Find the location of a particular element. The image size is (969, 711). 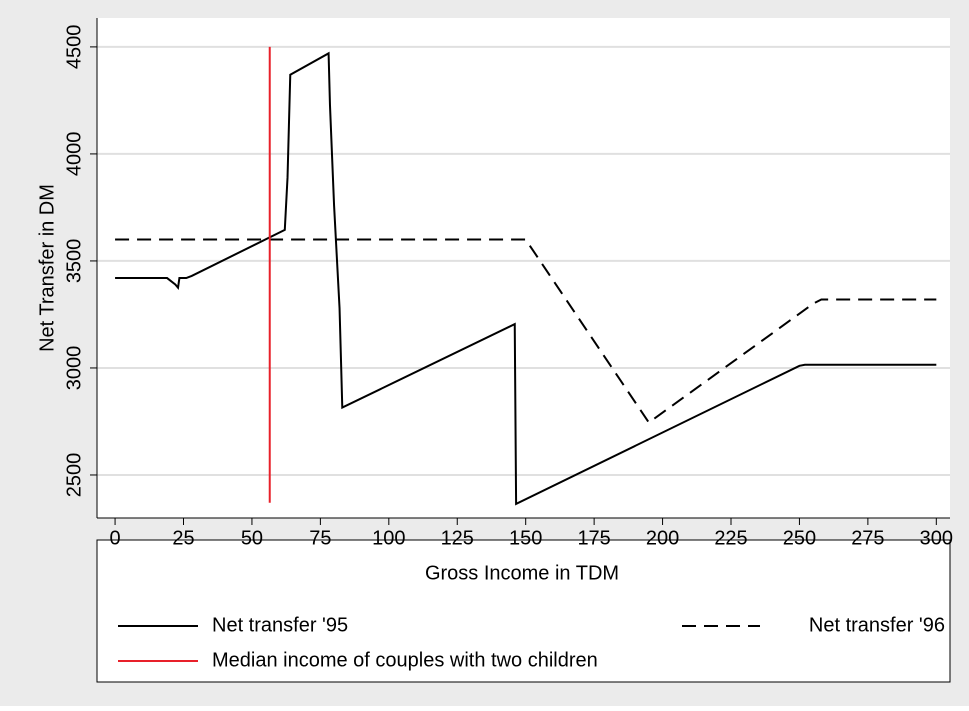

x-tick-label: 125 is located at coordinates (457, 538).